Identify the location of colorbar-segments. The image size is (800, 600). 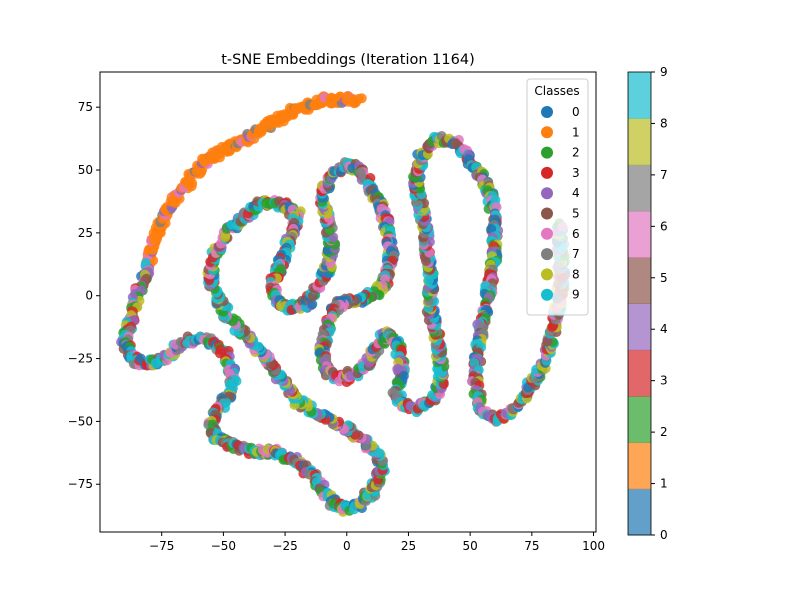
(639, 304).